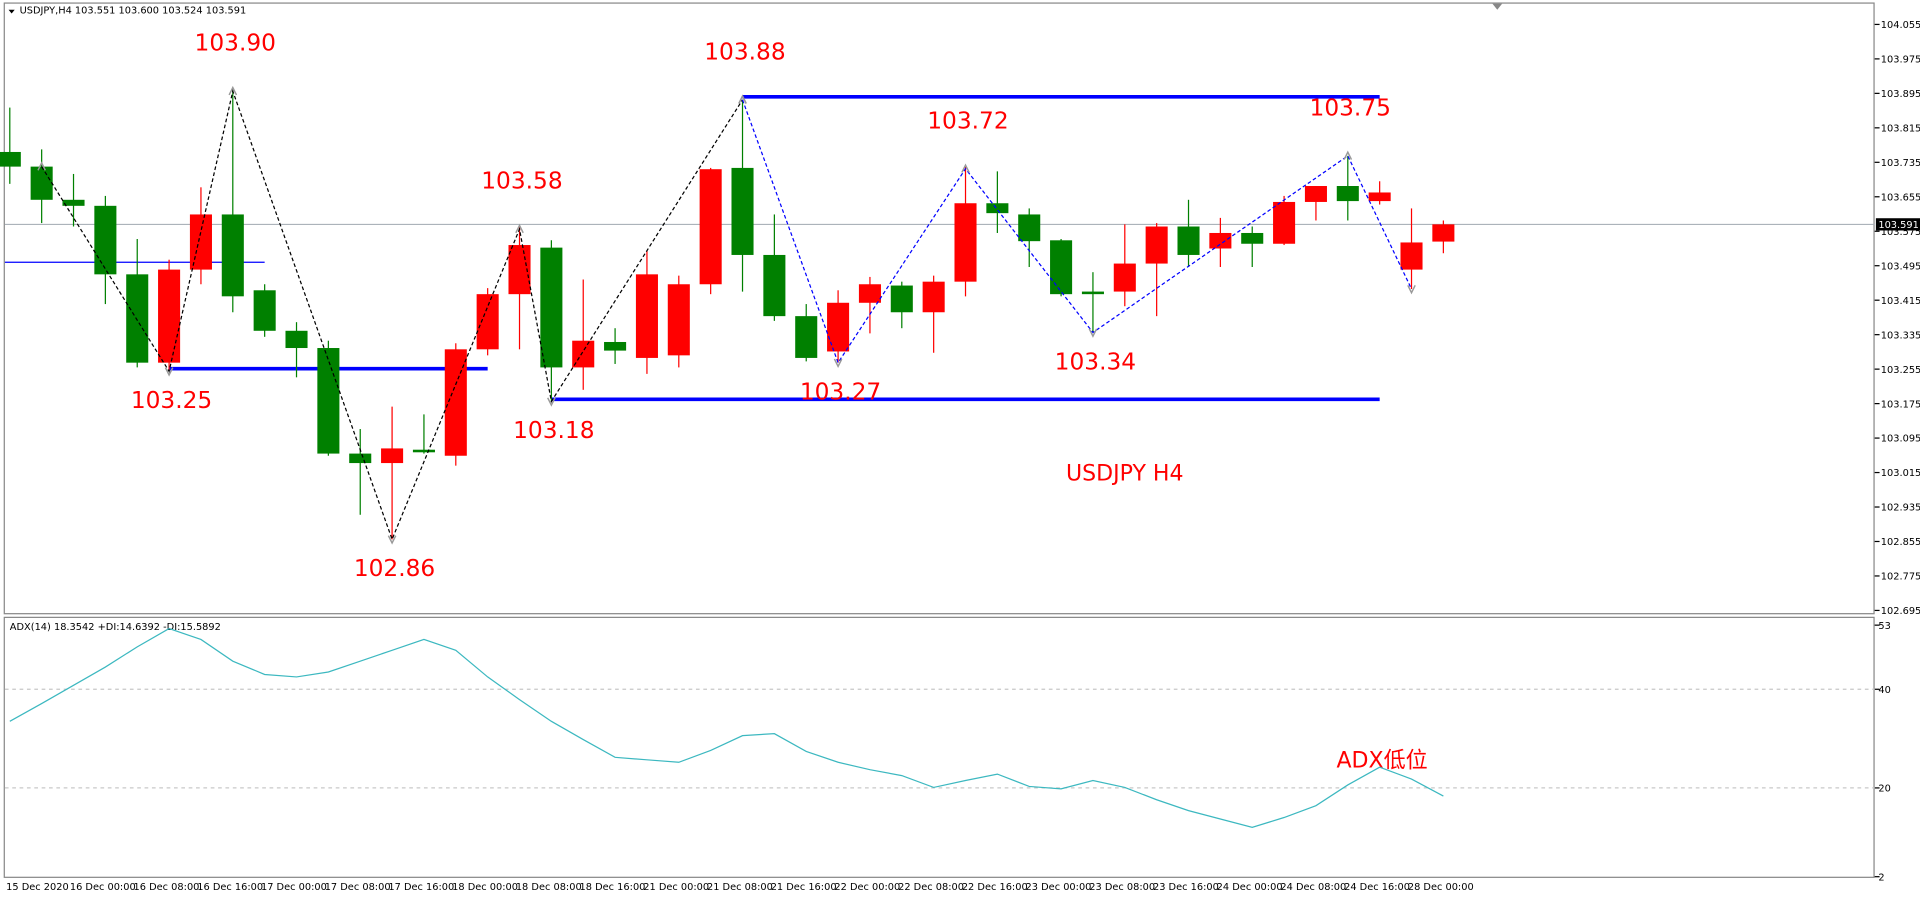 The height and width of the screenshot is (900, 1920). I want to click on y-tick-label: 53, so click(1884, 626).